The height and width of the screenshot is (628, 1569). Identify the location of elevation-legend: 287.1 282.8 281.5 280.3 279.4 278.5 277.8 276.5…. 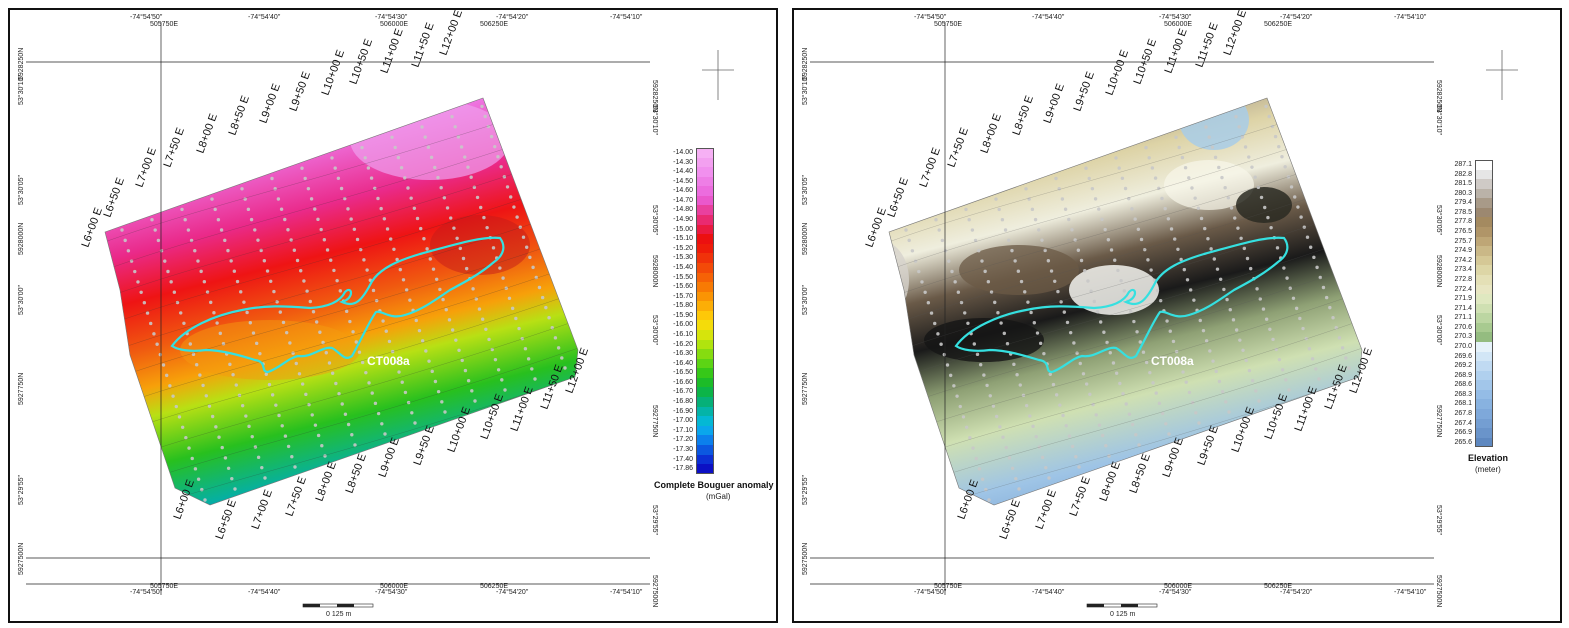
(1486, 317).